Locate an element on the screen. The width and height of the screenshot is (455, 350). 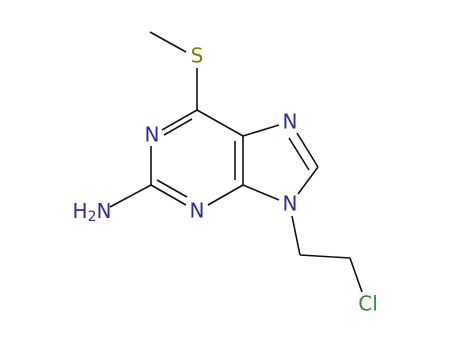
atom-label: S is located at coordinates (197, 56).